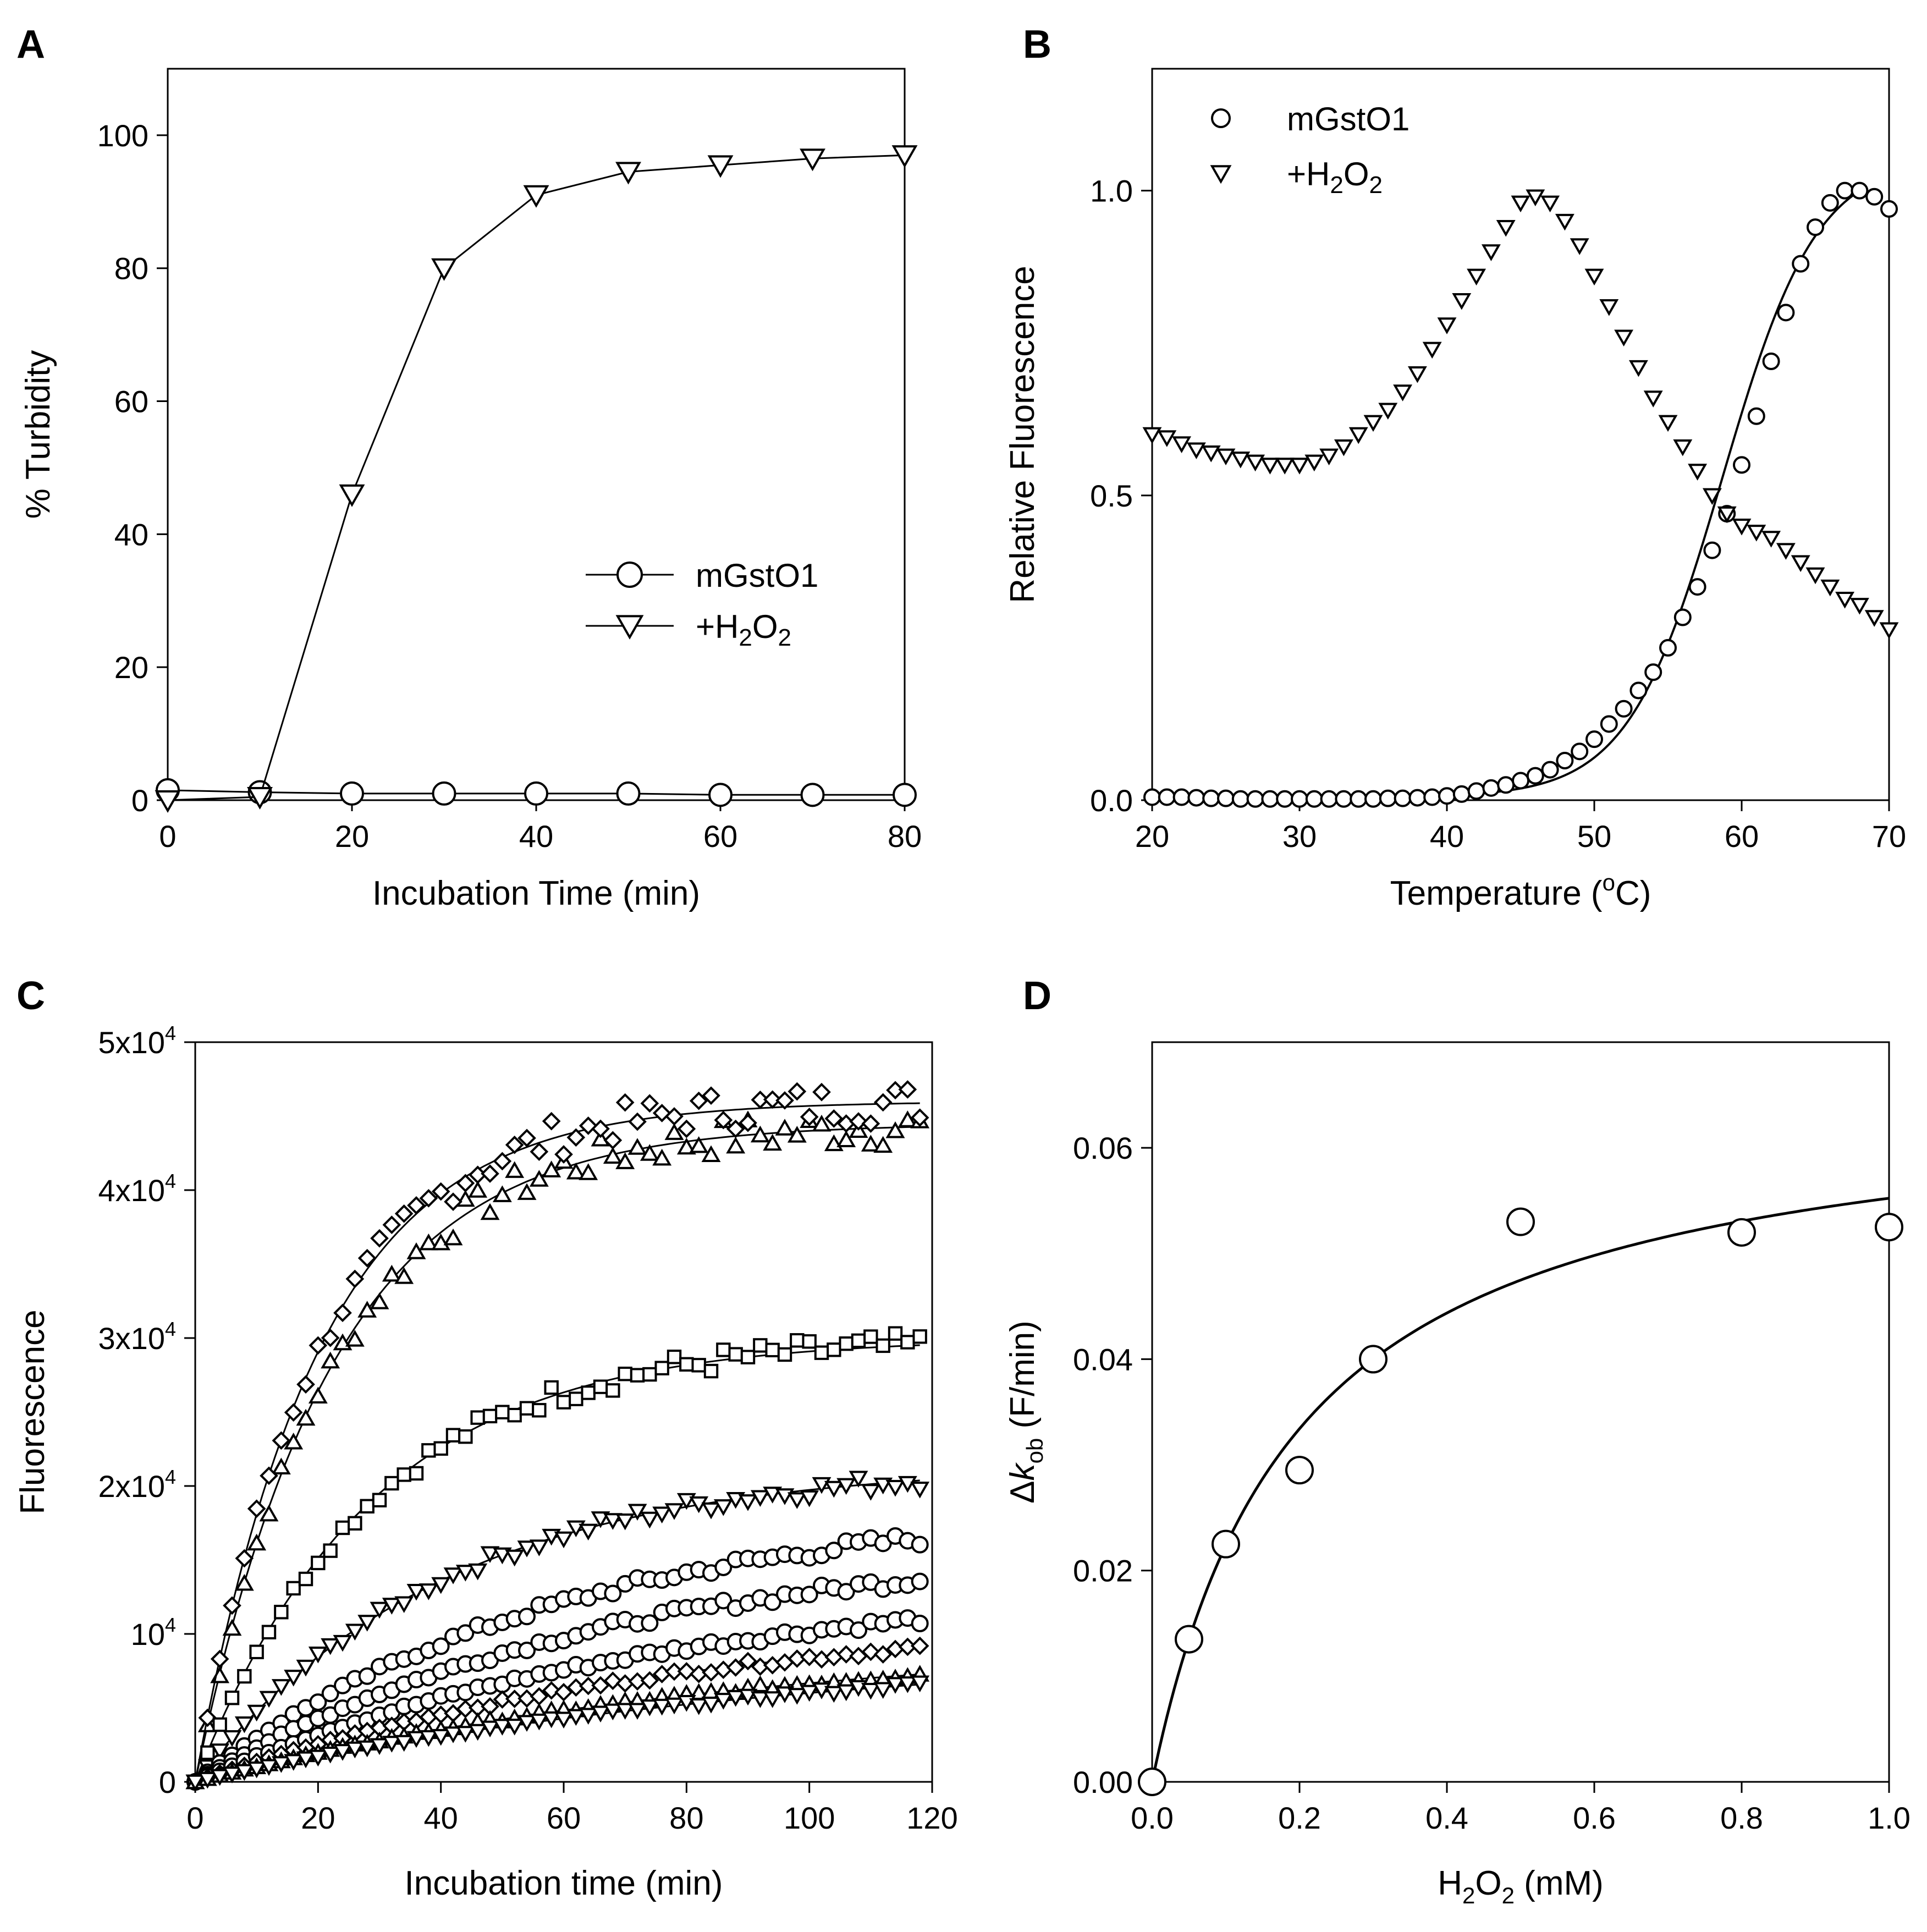 This screenshot has width=1927, height=1932. I want to click on panel-letter: C, so click(30, 996).